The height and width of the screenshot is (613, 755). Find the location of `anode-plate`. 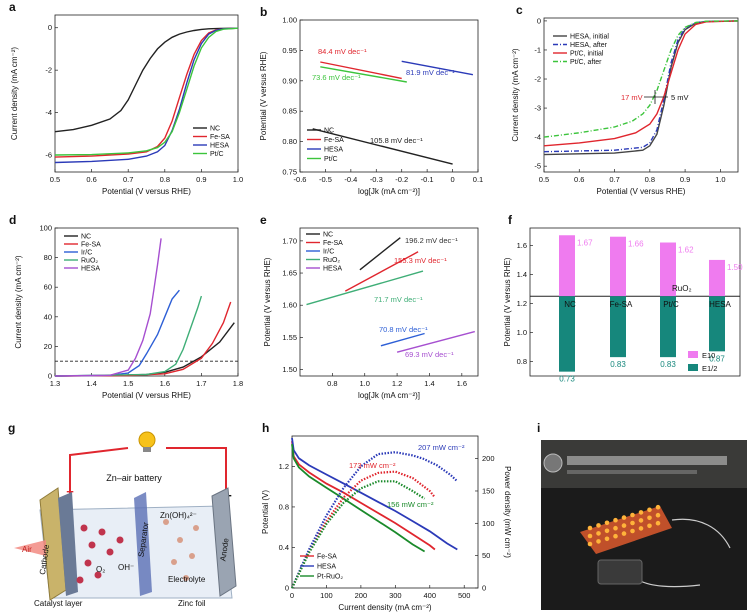

anode-plate is located at coordinates (224, 542).